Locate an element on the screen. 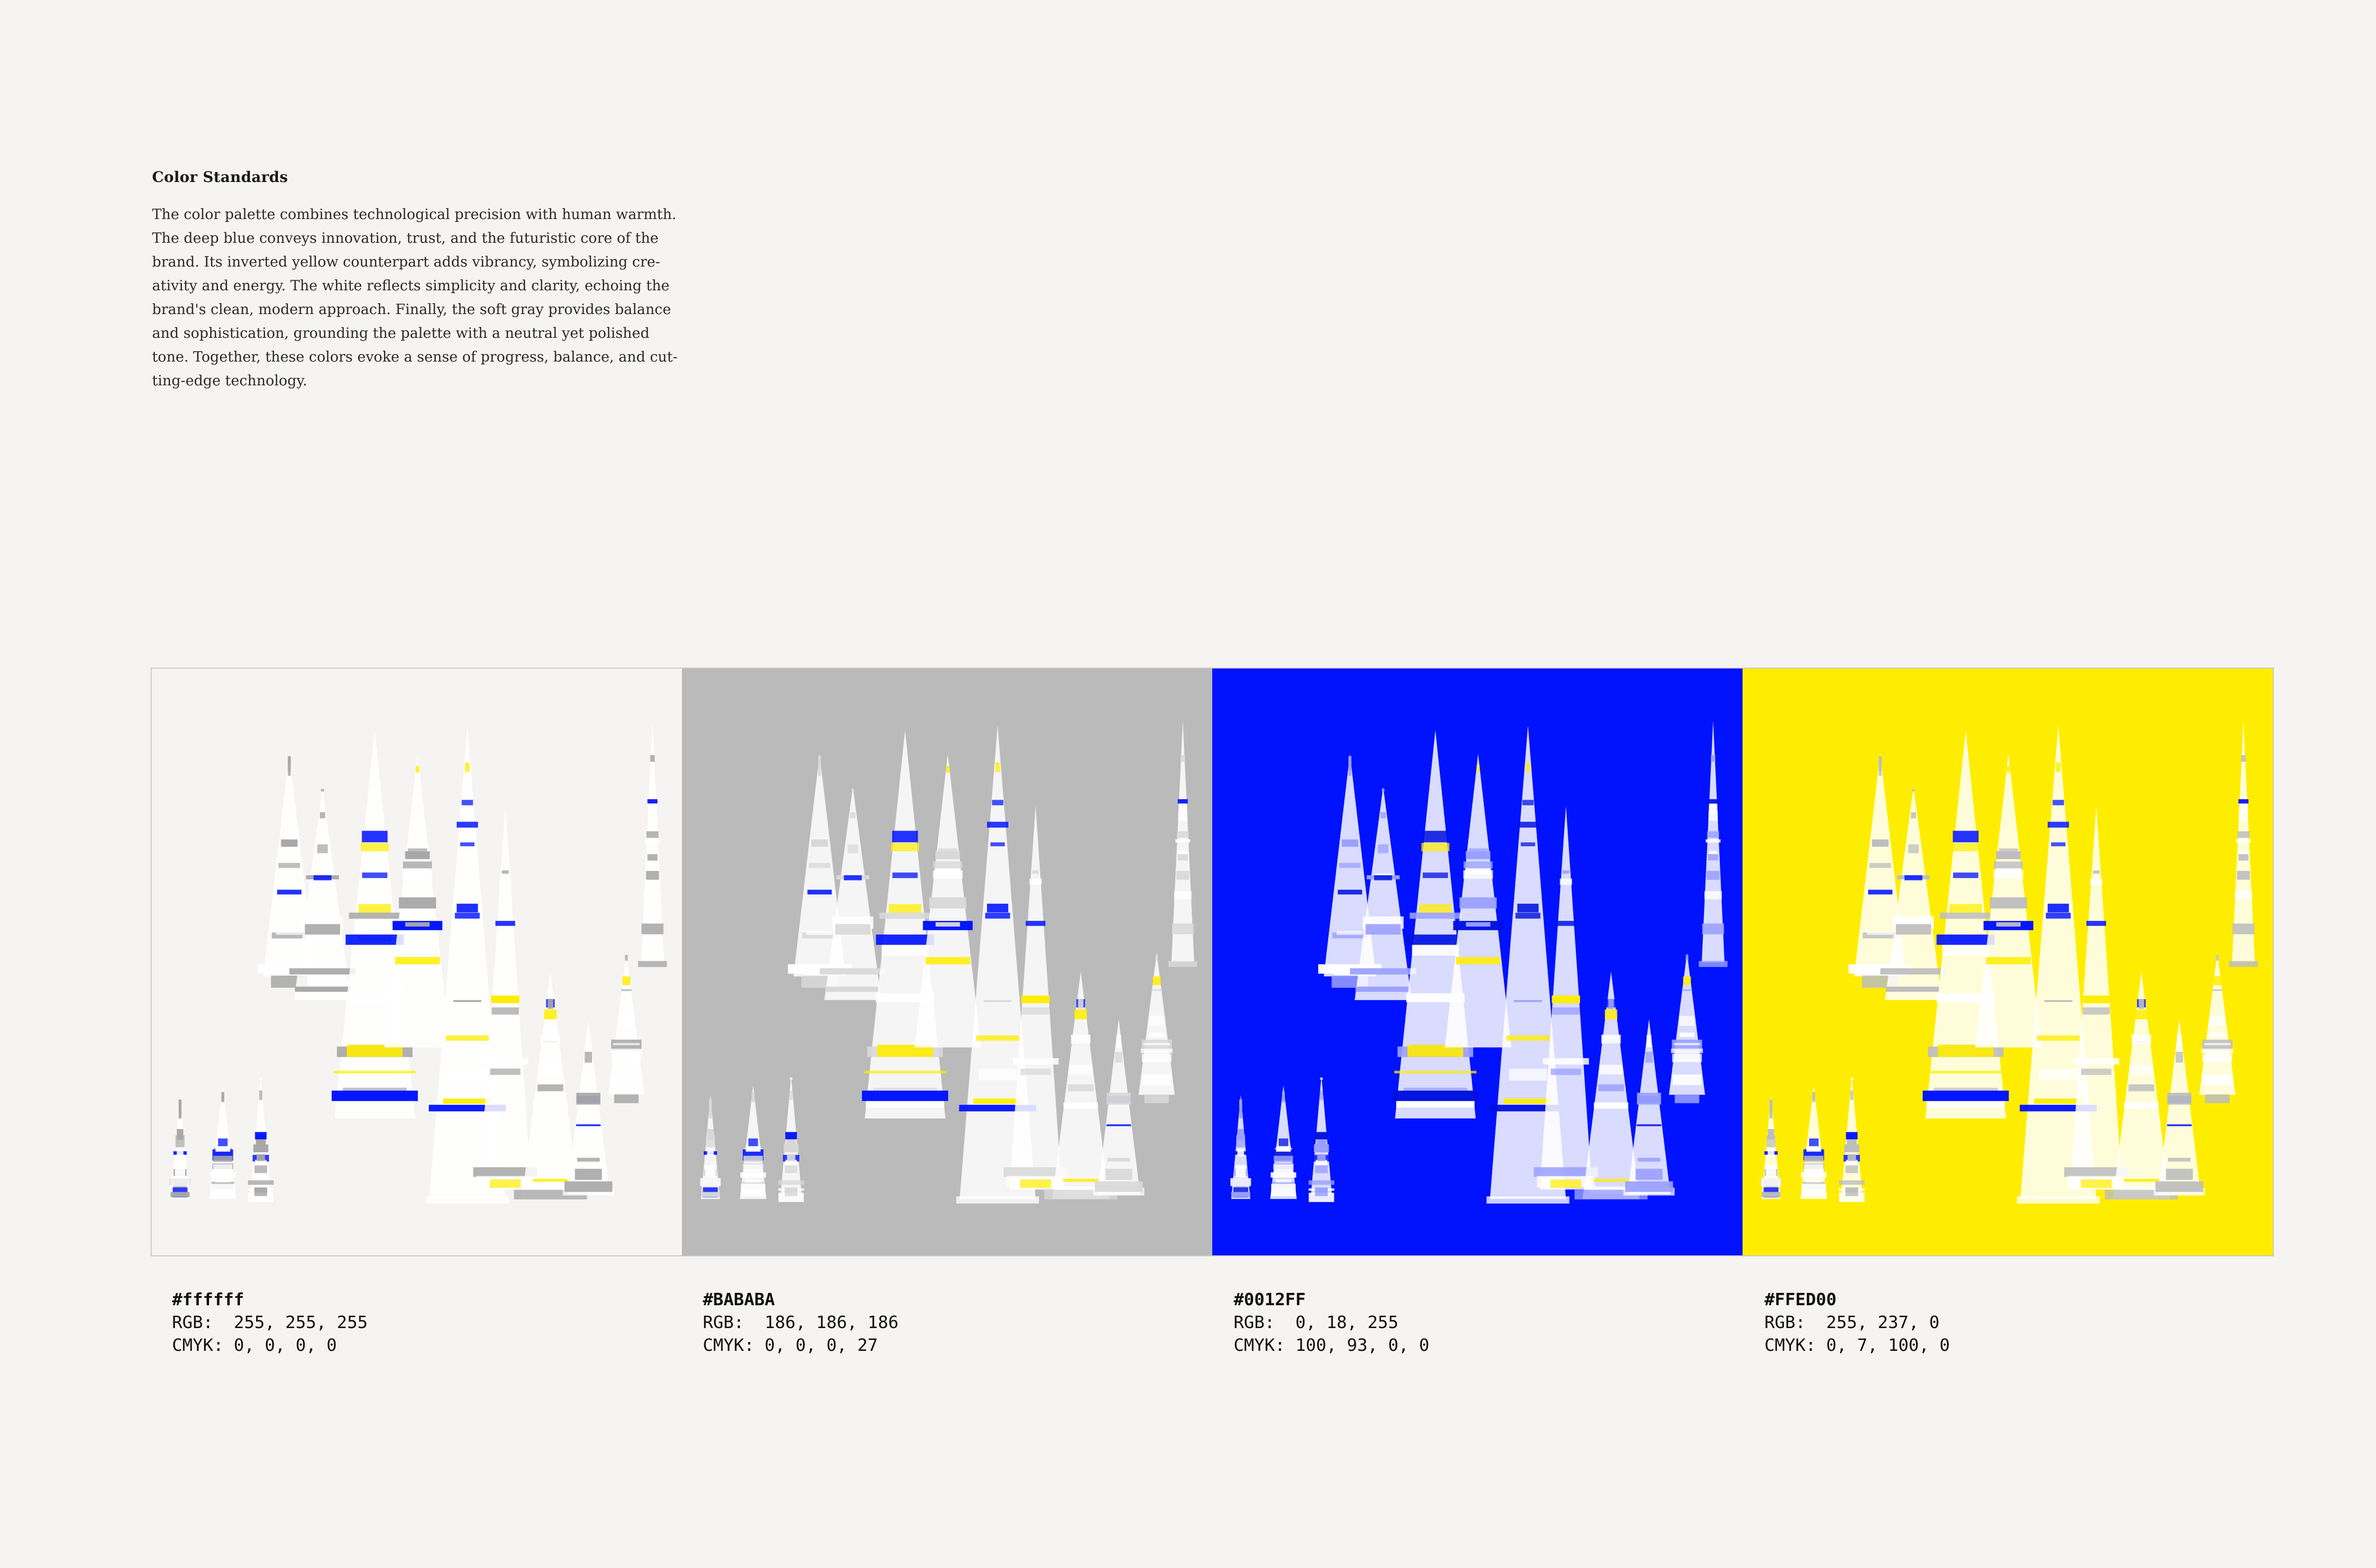 The image size is (2376, 1568). swatch-white is located at coordinates (417, 962).